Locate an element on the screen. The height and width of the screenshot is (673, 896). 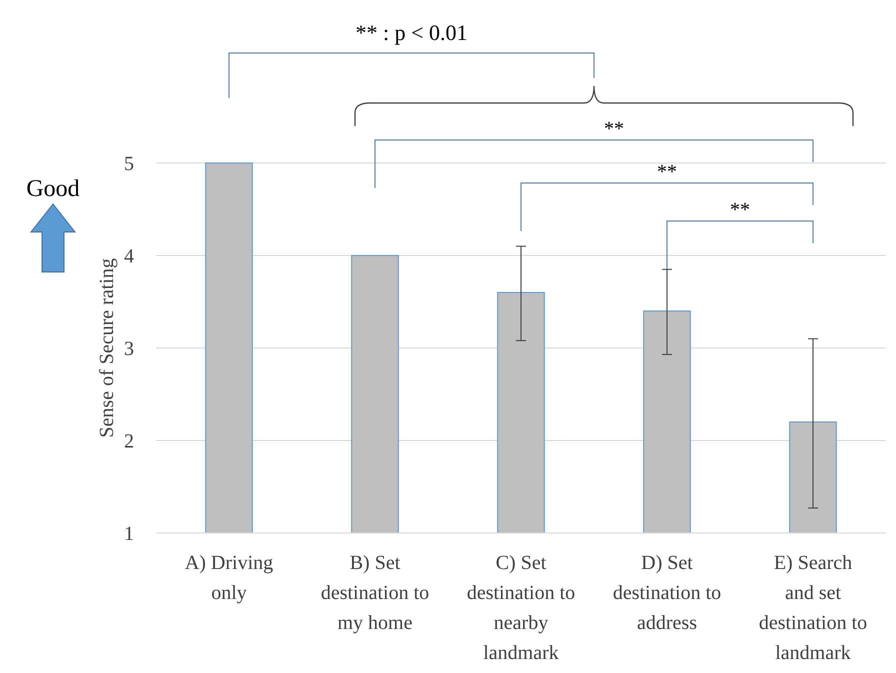
y-tick-label: 1 is located at coordinates (129, 534).